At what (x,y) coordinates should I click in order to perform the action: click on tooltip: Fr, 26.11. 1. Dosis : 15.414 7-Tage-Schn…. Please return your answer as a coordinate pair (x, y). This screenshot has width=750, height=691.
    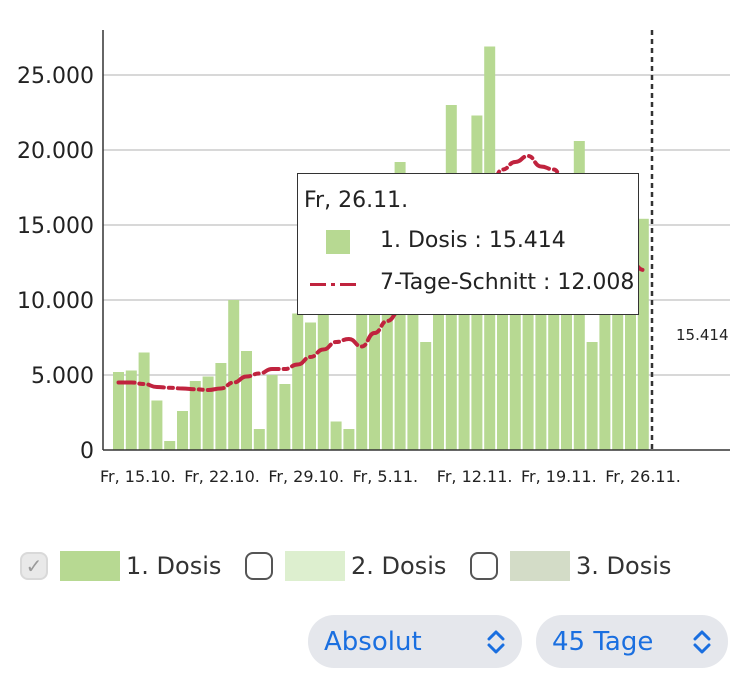
    Looking at the image, I should click on (468, 244).